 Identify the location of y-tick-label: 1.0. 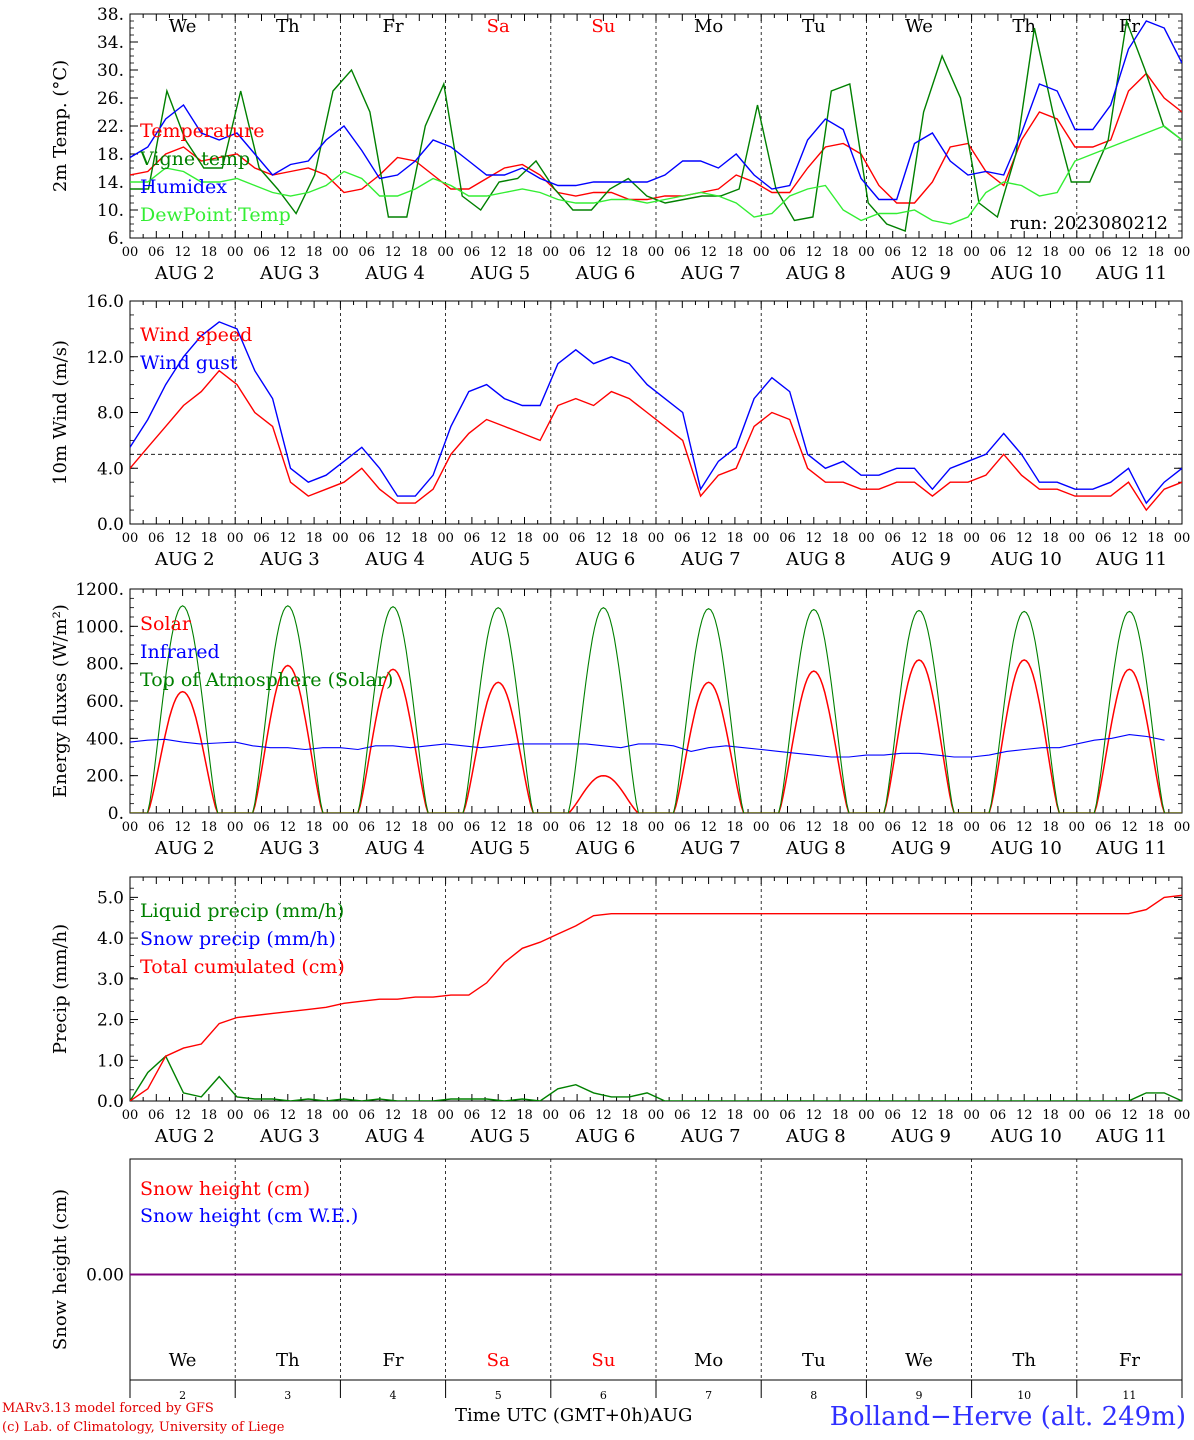
(110, 1061).